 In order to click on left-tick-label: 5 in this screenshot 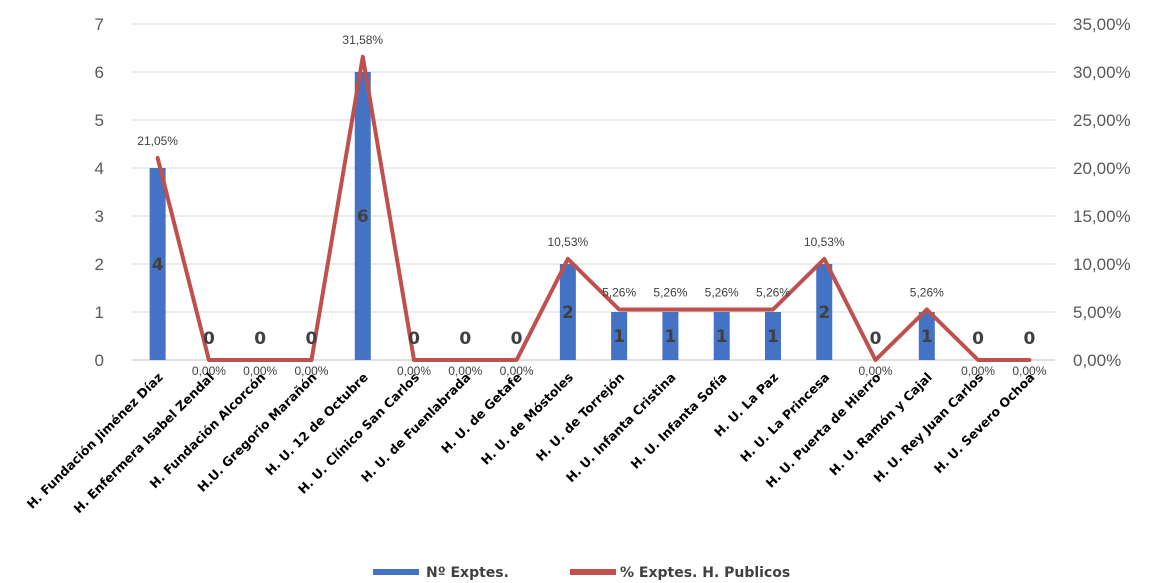, I will do `click(99, 120)`.